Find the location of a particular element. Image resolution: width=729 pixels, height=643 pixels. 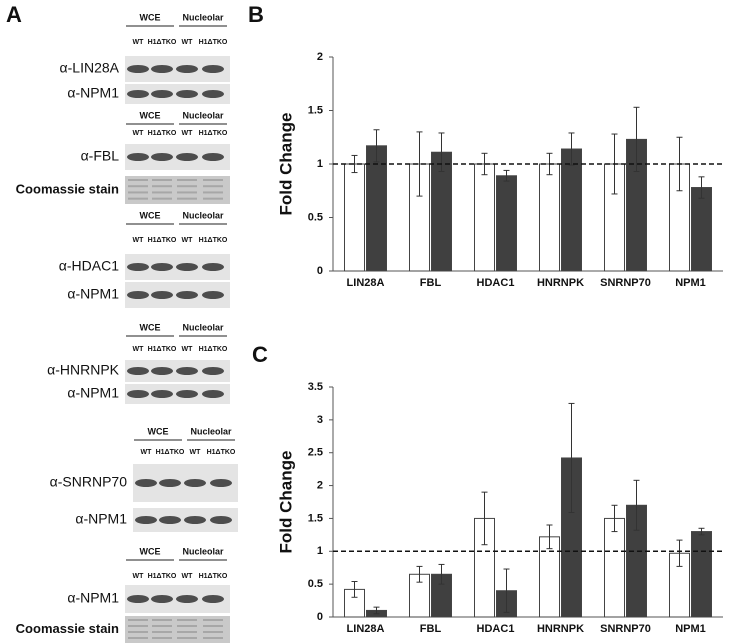

blot-label: α-SNRNP70 is located at coordinates (89, 482).